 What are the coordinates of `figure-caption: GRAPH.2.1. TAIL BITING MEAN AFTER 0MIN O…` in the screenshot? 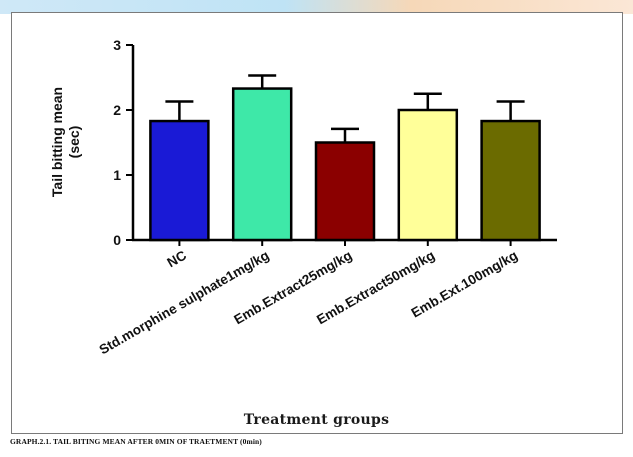 It's located at (136, 441).